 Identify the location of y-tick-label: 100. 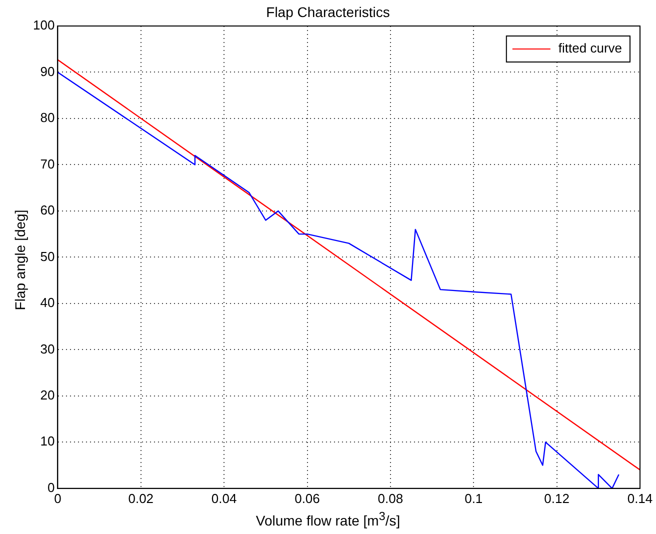
(43, 25).